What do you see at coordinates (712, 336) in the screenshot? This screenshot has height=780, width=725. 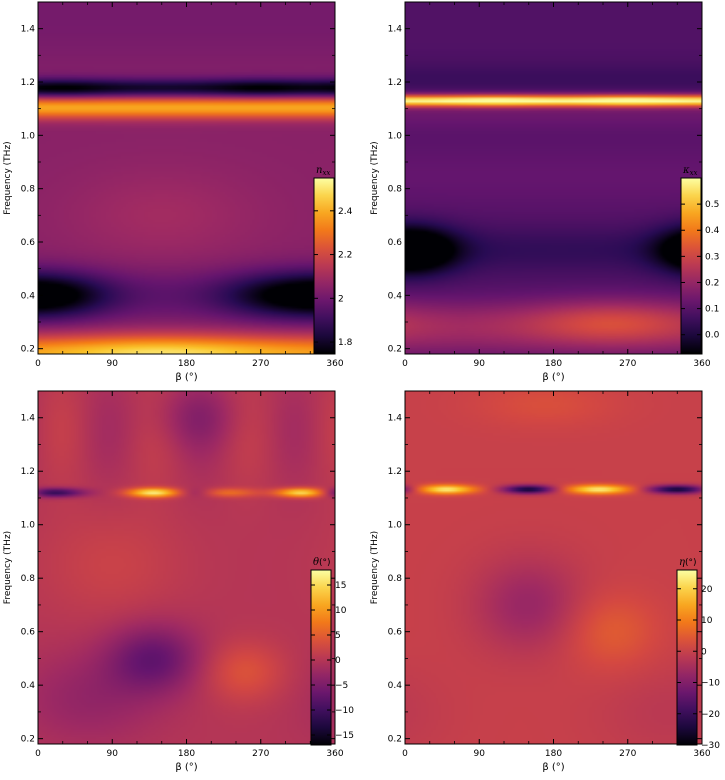 I see `colorbar-tick-label: 0.0` at bounding box center [712, 336].